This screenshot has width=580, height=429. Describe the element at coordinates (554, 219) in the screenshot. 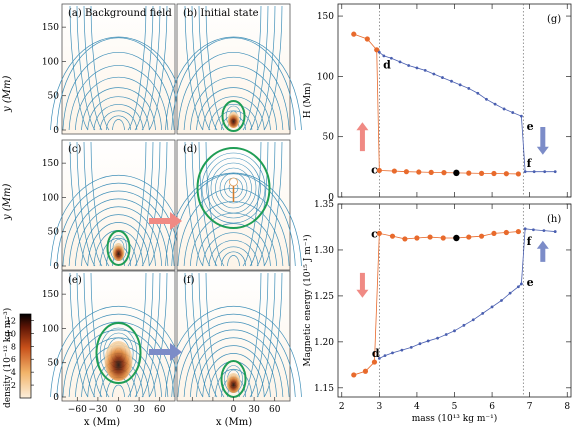

I see `panel-label: (h)` at that location.